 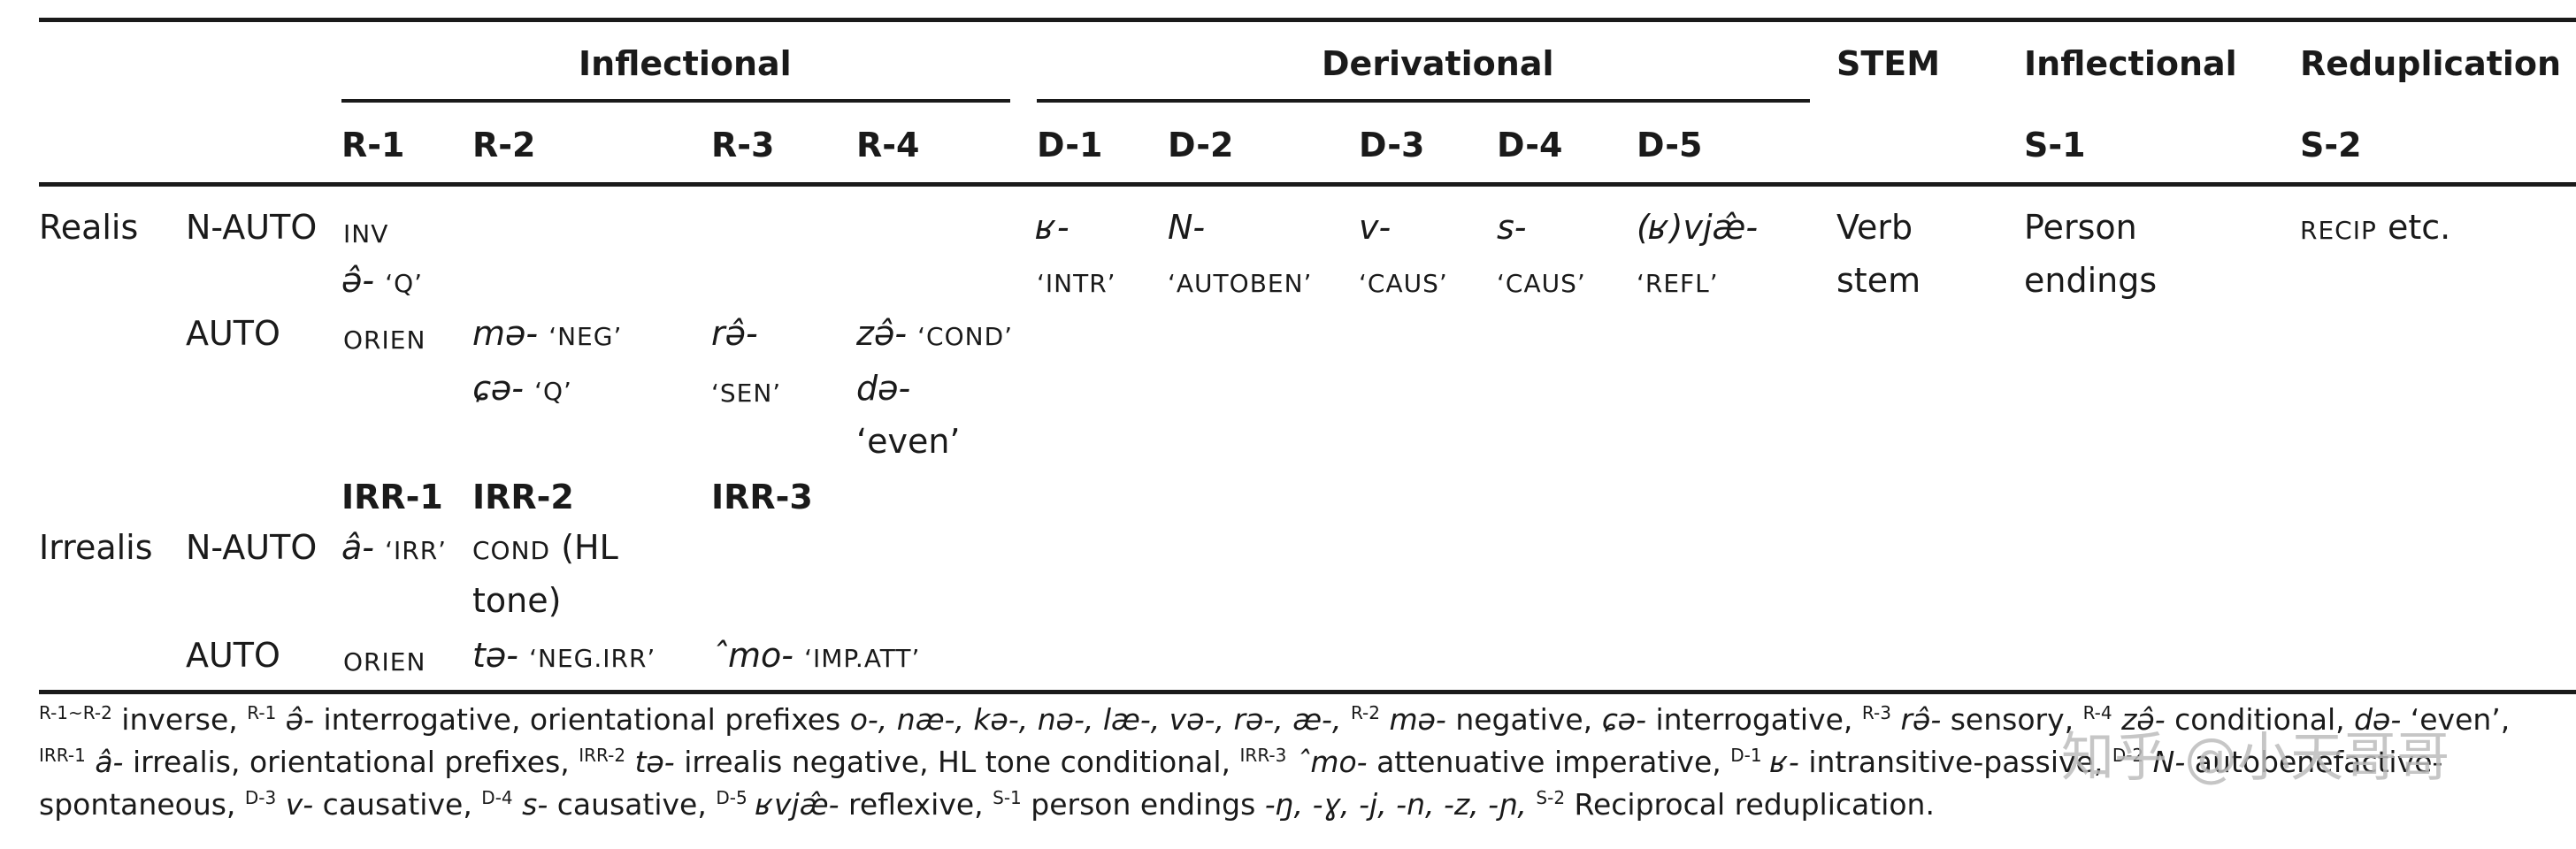 I want to click on slot-d1: D-1, so click(x=1070, y=145).